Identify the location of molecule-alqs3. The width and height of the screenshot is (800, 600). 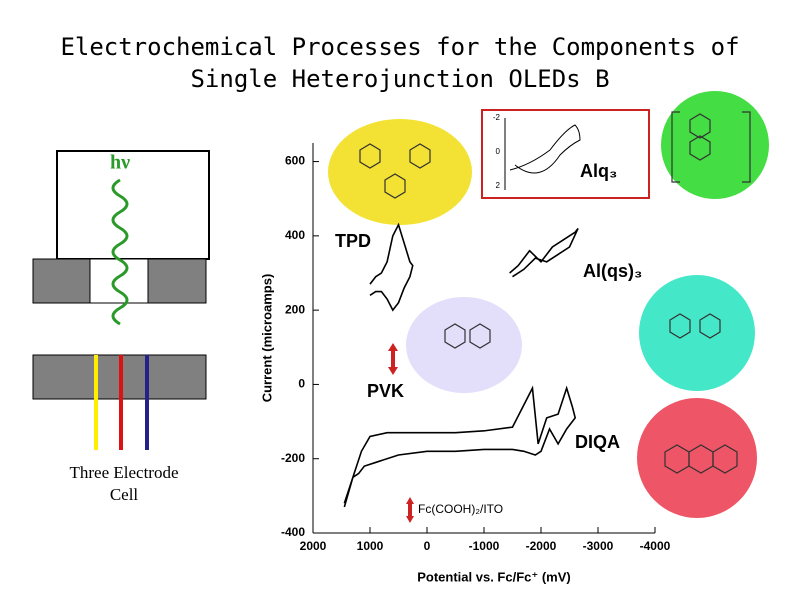
(697, 333).